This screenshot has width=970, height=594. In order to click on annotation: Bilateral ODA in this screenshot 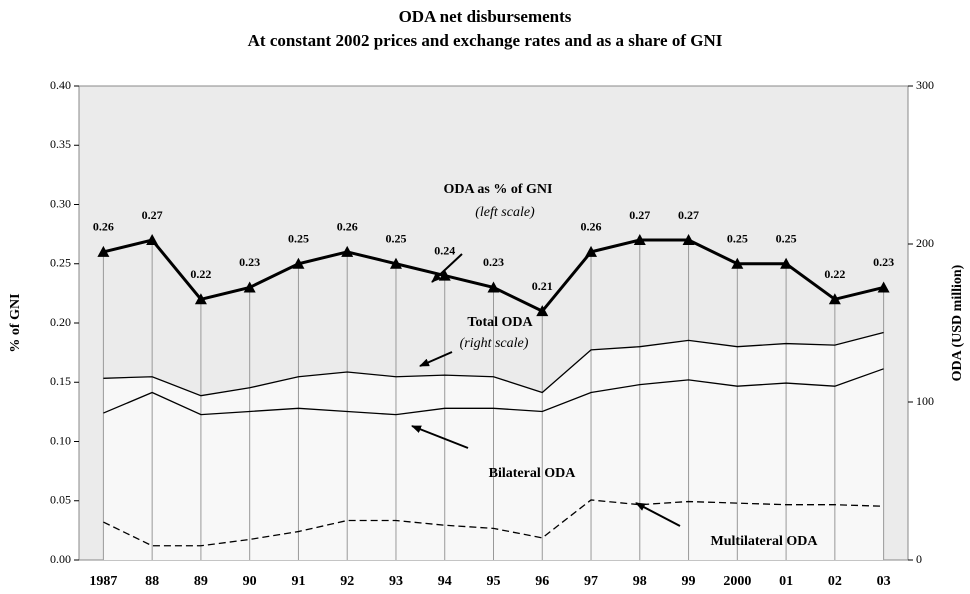, I will do `click(533, 473)`.